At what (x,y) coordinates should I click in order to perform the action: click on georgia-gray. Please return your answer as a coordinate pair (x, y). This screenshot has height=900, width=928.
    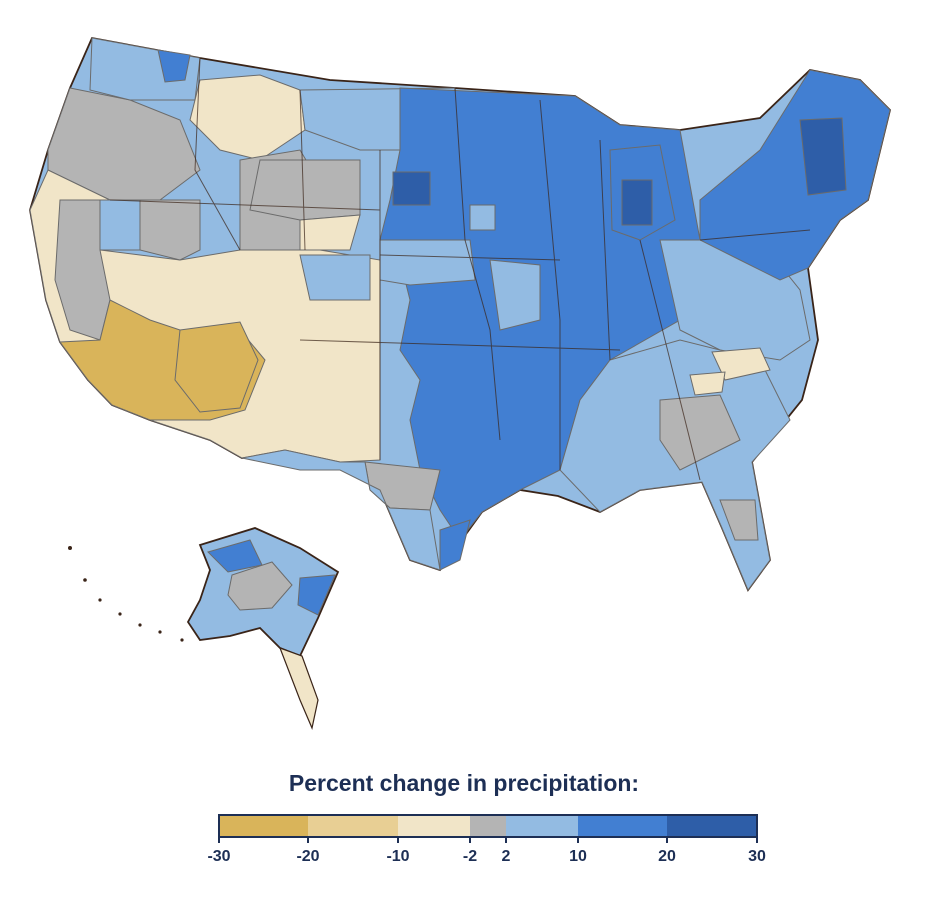
    Looking at the image, I should click on (700, 432).